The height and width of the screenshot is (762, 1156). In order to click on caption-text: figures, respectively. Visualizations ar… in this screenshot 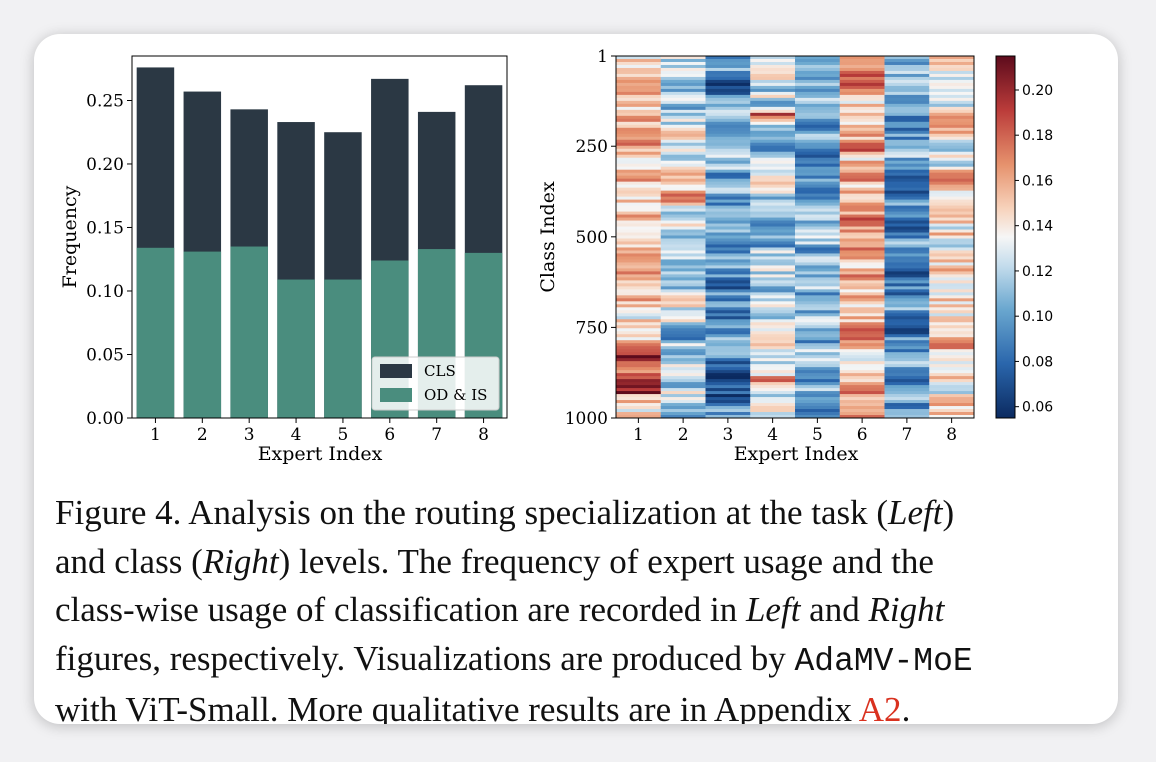, I will do `click(425, 658)`.